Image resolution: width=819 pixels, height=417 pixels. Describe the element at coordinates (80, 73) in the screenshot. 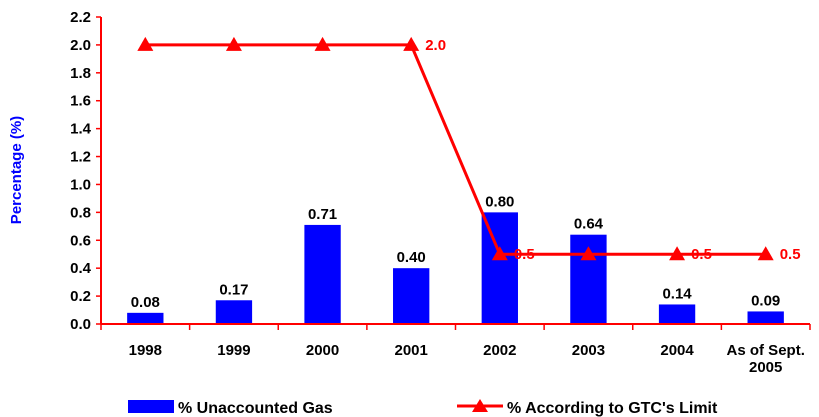

I see `y-tick-label: 1.8` at that location.